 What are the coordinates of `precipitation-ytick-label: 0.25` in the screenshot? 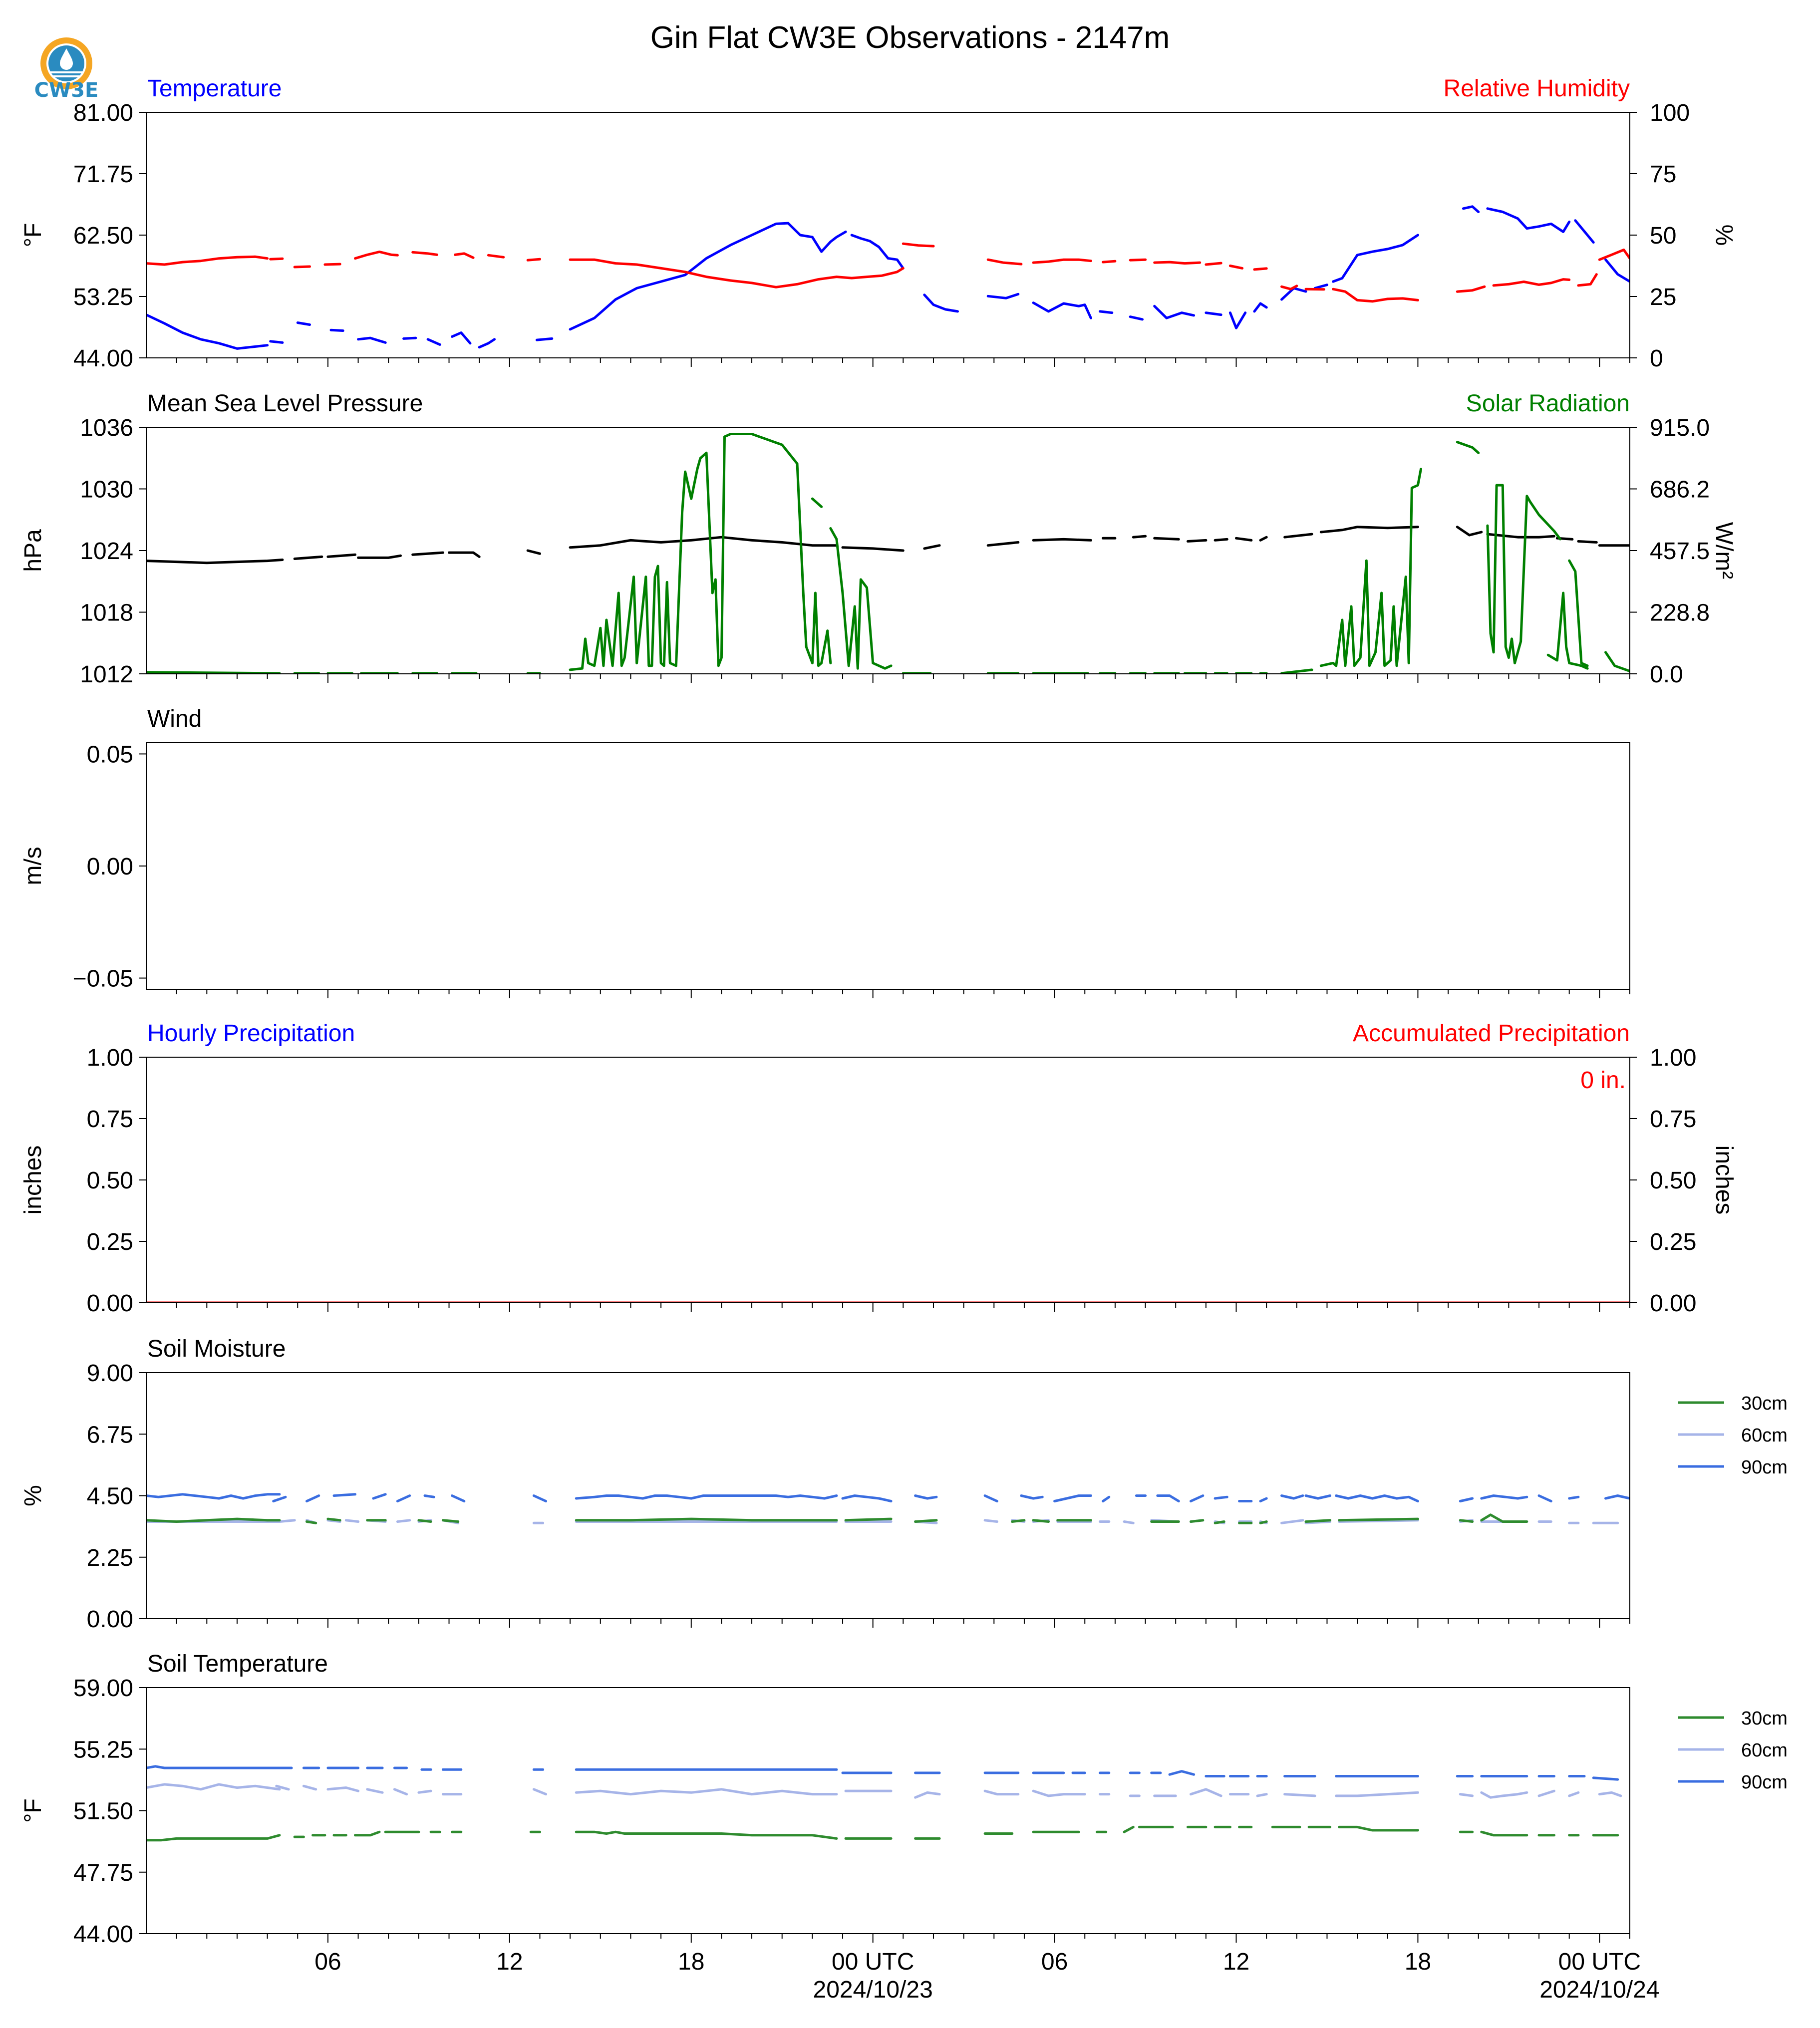 It's located at (110, 1242).